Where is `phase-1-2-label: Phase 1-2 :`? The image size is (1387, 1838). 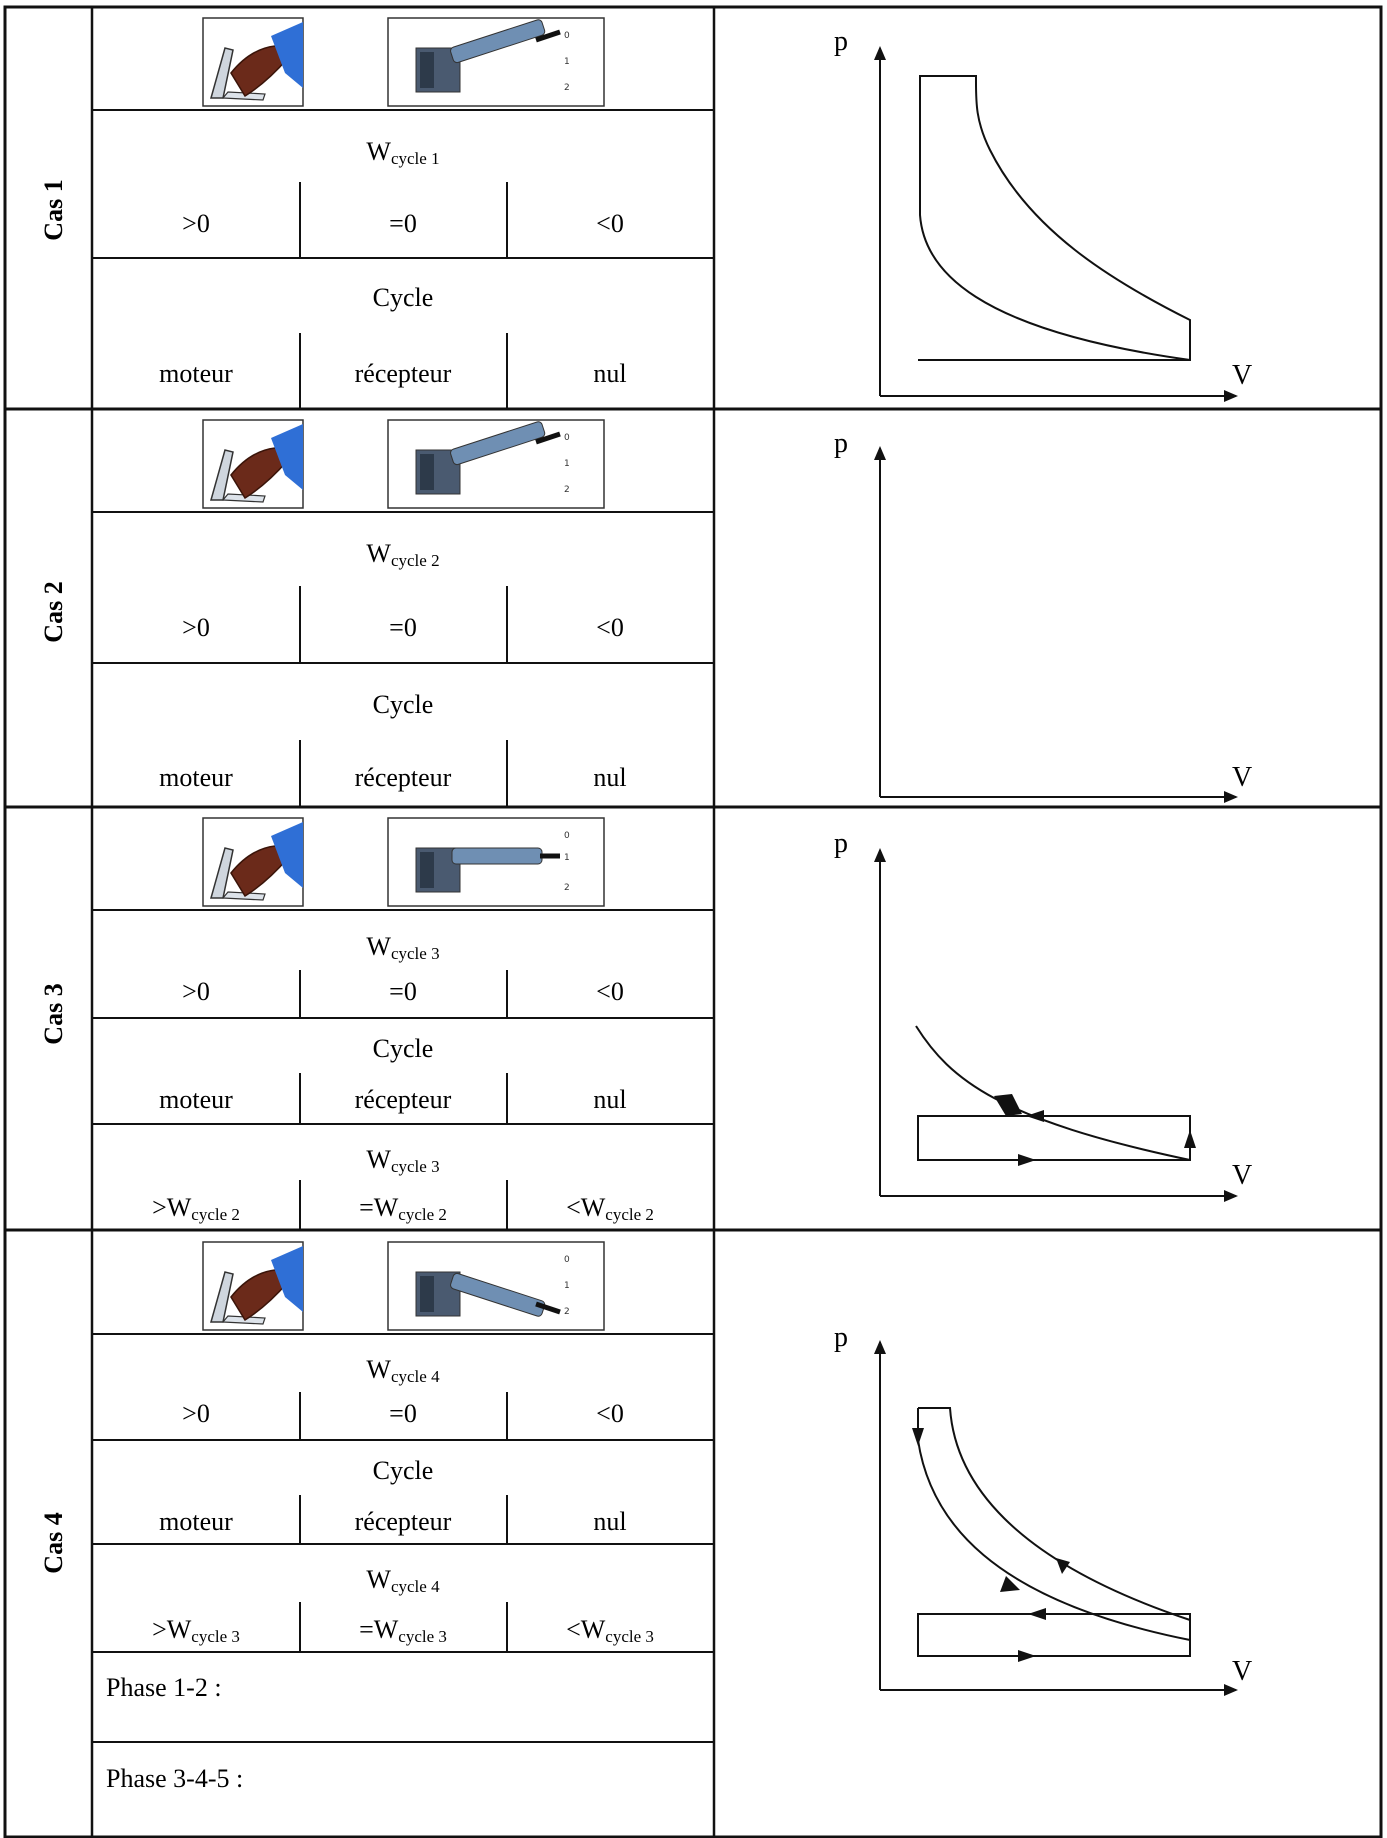 phase-1-2-label: Phase 1-2 : is located at coordinates (164, 1687).